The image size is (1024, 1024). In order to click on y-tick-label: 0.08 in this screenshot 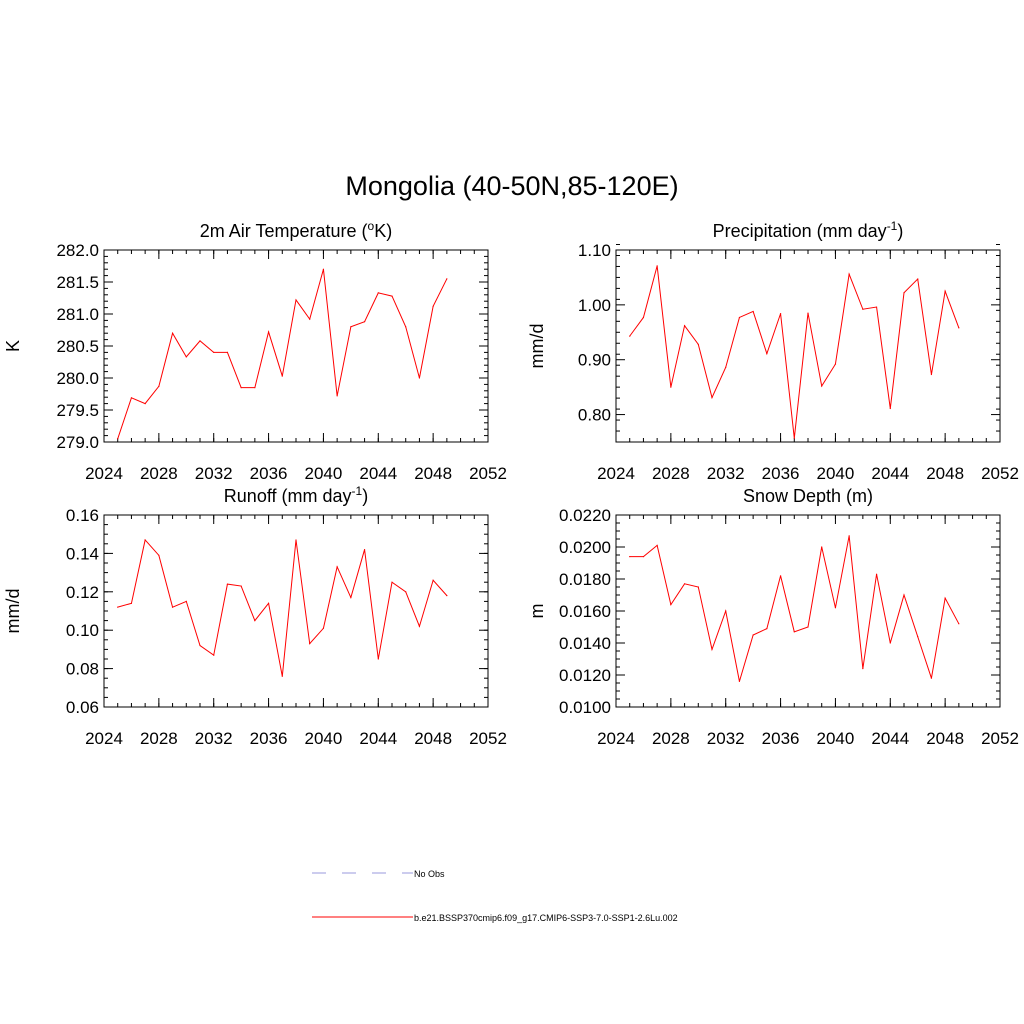, I will do `click(82, 669)`.